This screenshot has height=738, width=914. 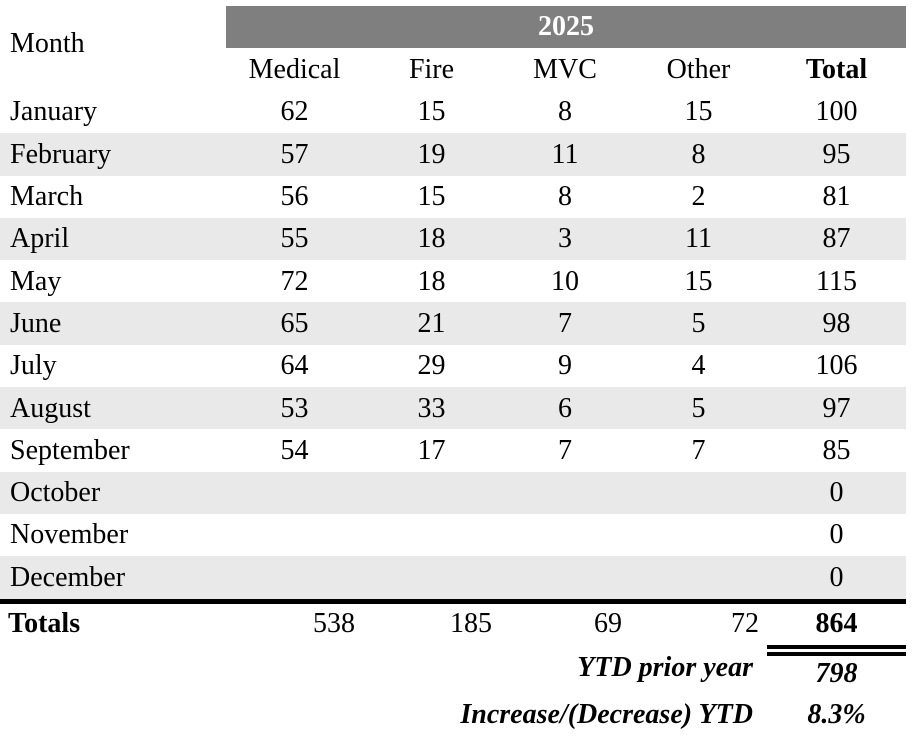 What do you see at coordinates (294, 323) in the screenshot?
I see `medical-cell: 65` at bounding box center [294, 323].